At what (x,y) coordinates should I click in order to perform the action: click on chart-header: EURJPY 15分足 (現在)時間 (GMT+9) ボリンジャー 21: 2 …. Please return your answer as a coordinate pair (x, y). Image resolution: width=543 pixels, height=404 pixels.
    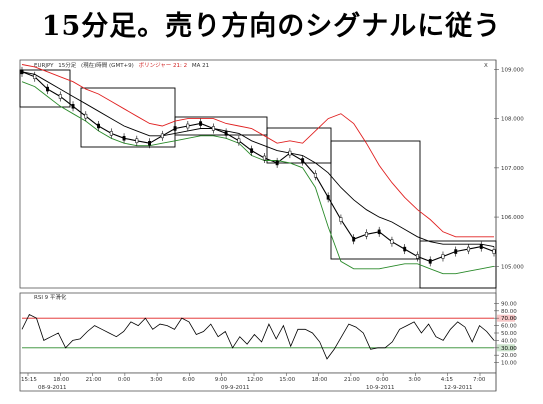
    Looking at the image, I should click on (121, 65).